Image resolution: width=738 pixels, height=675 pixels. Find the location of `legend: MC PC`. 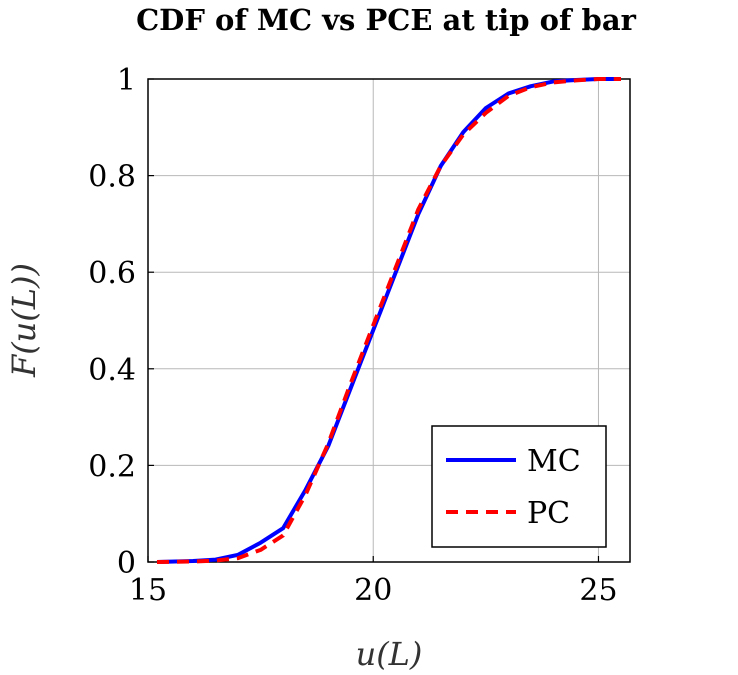

legend: MC PC is located at coordinates (519, 486).